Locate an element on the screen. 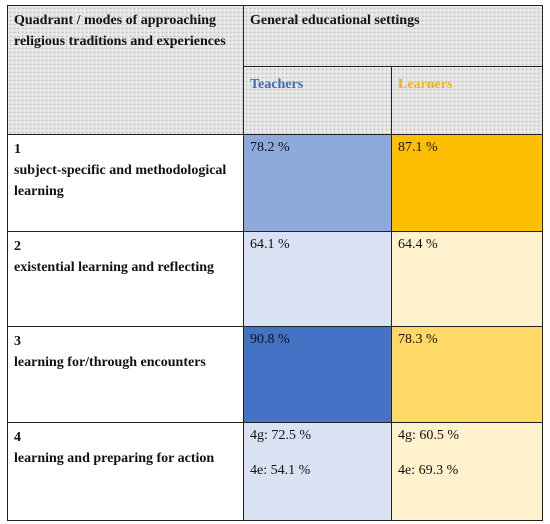 This screenshot has height=524, width=550. row-label-cell: 2 existential learning and reflecting is located at coordinates (125, 279).